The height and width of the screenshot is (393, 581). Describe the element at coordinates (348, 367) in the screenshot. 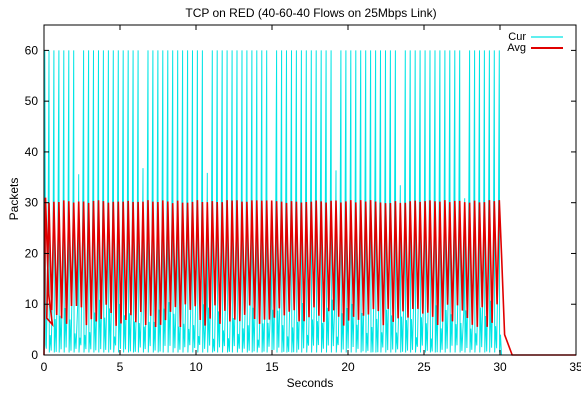

I see `x-tick-label: 20` at that location.